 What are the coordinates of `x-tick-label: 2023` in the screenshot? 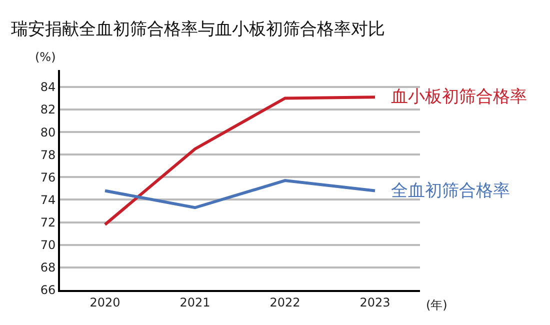 It's located at (375, 302).